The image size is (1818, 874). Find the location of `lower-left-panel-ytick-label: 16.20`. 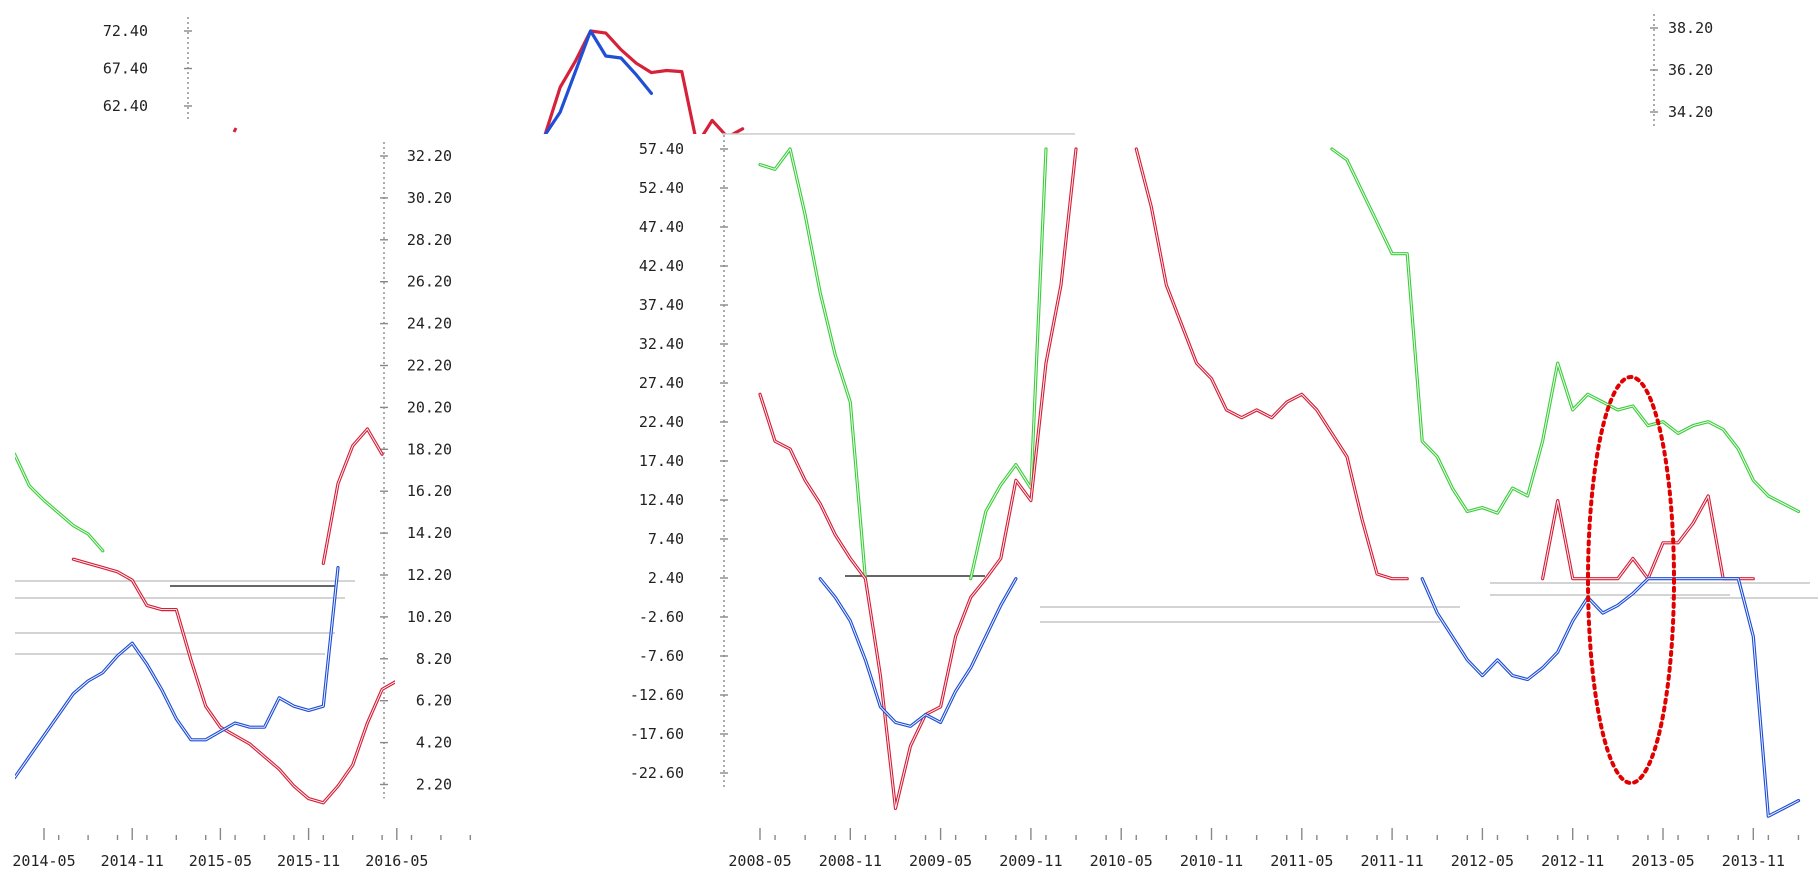

lower-left-panel-ytick-label: 16.20 is located at coordinates (429, 491).